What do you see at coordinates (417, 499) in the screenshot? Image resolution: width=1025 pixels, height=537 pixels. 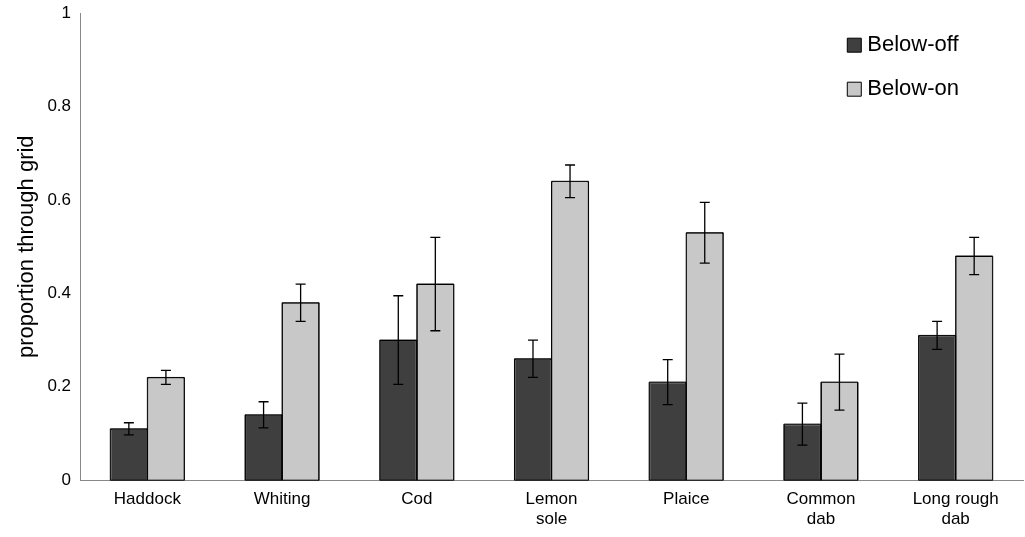 I see `x-tick-label: Cod` at bounding box center [417, 499].